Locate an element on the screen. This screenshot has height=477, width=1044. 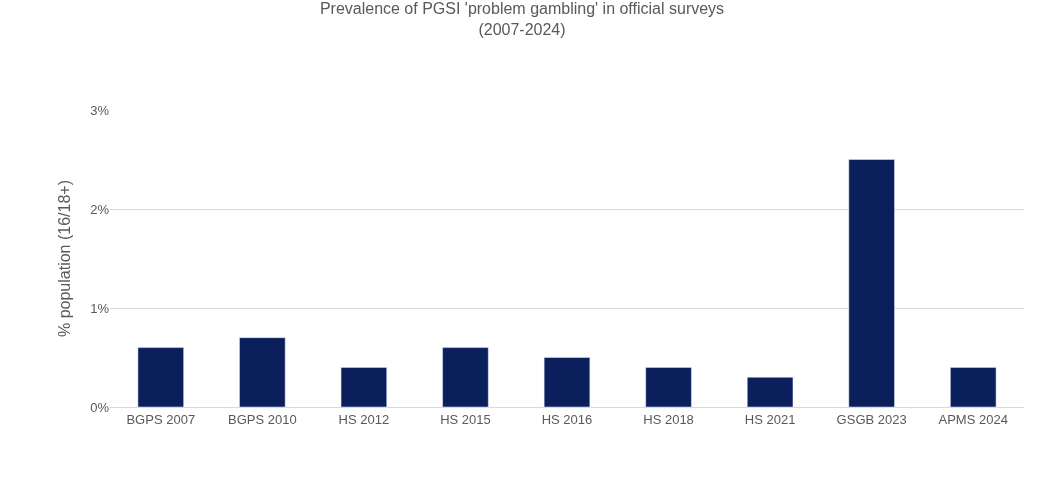
chart-title: Prevalence of PGSI 'problem gambling' in official surveys (2007-2024) is located at coordinates (522, 19).